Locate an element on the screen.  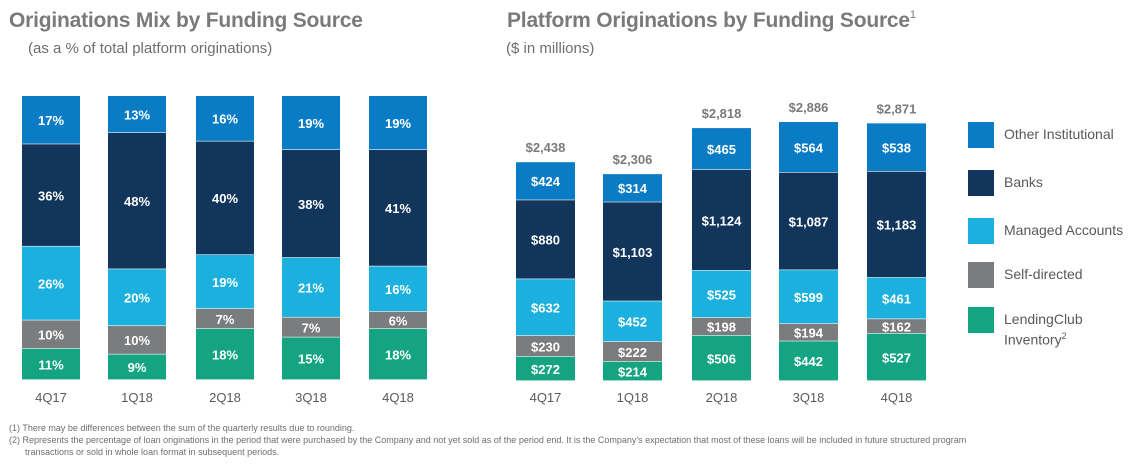
data-label-other-institutional-1q18: $314 is located at coordinates (633, 188).